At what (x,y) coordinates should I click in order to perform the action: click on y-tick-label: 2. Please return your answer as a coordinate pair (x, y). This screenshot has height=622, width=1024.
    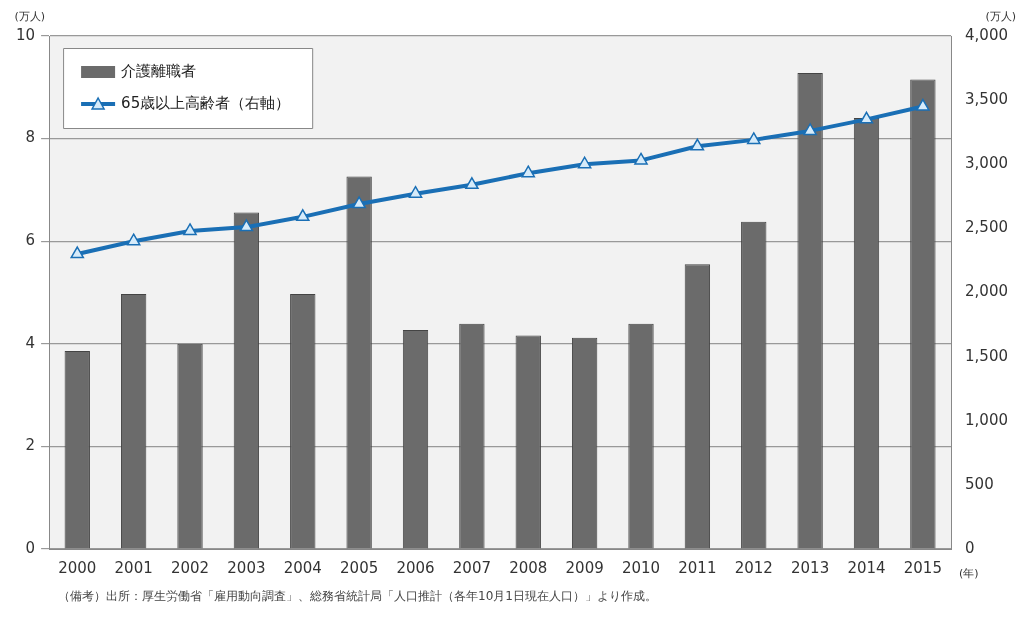
    Looking at the image, I should click on (30, 445).